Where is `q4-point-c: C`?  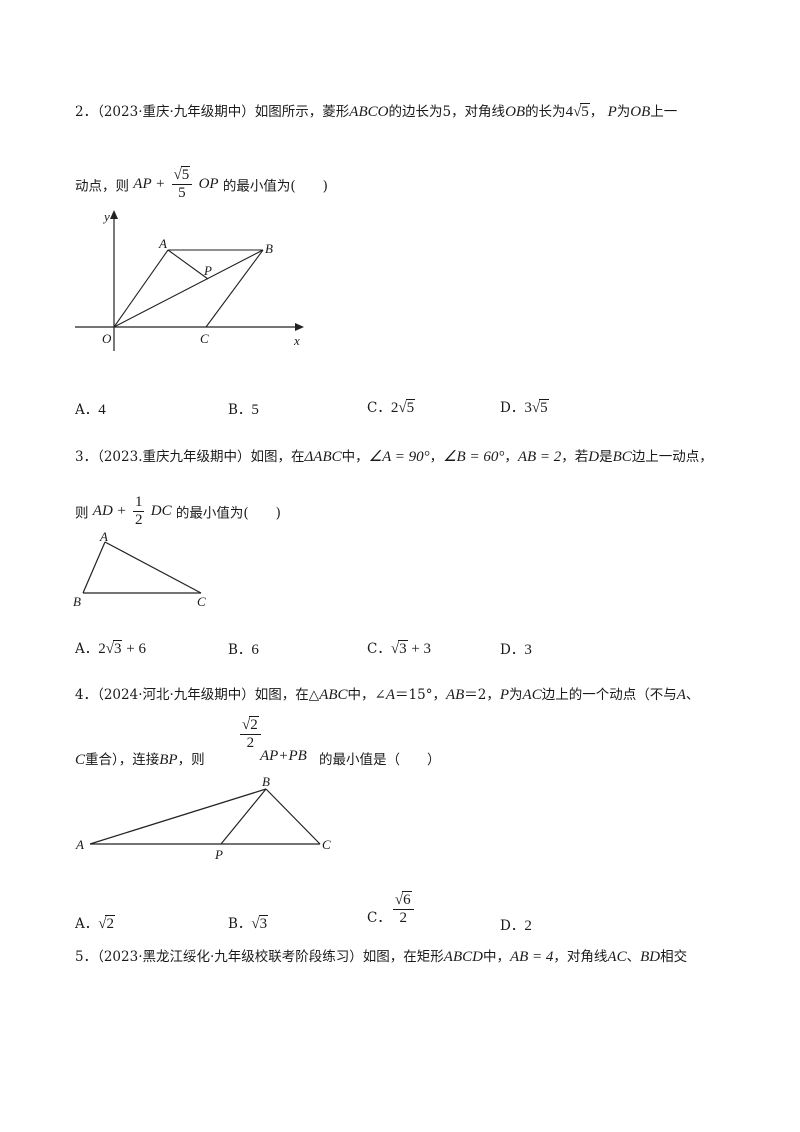
q4-point-c: C is located at coordinates (80, 760).